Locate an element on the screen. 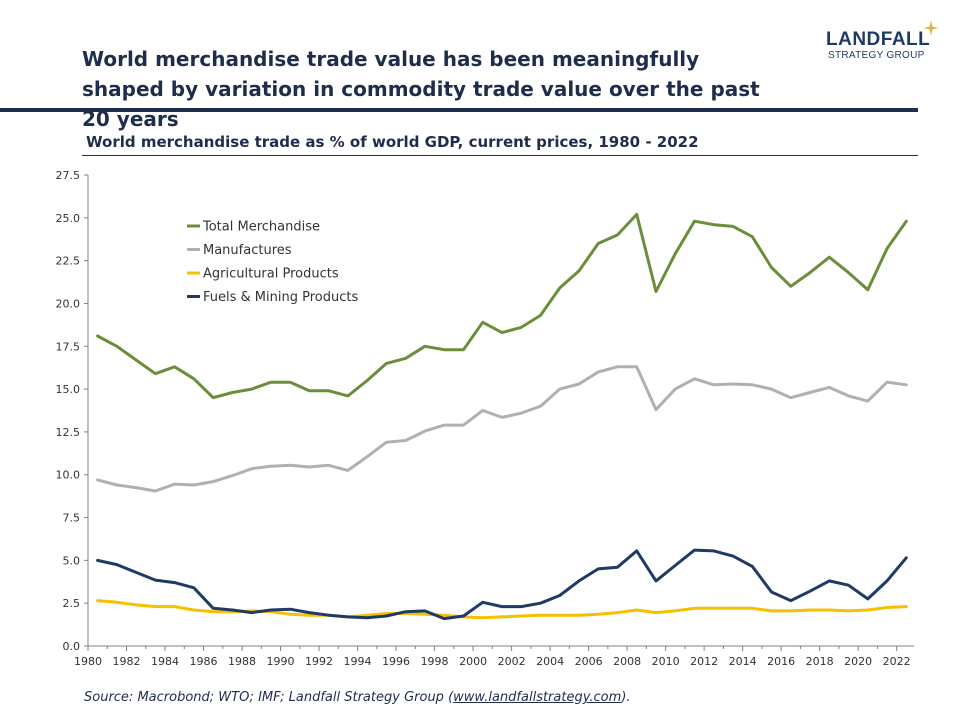 Image resolution: width=960 pixels, height=720 pixels. y-tick-label: 0.0 is located at coordinates (72, 646).